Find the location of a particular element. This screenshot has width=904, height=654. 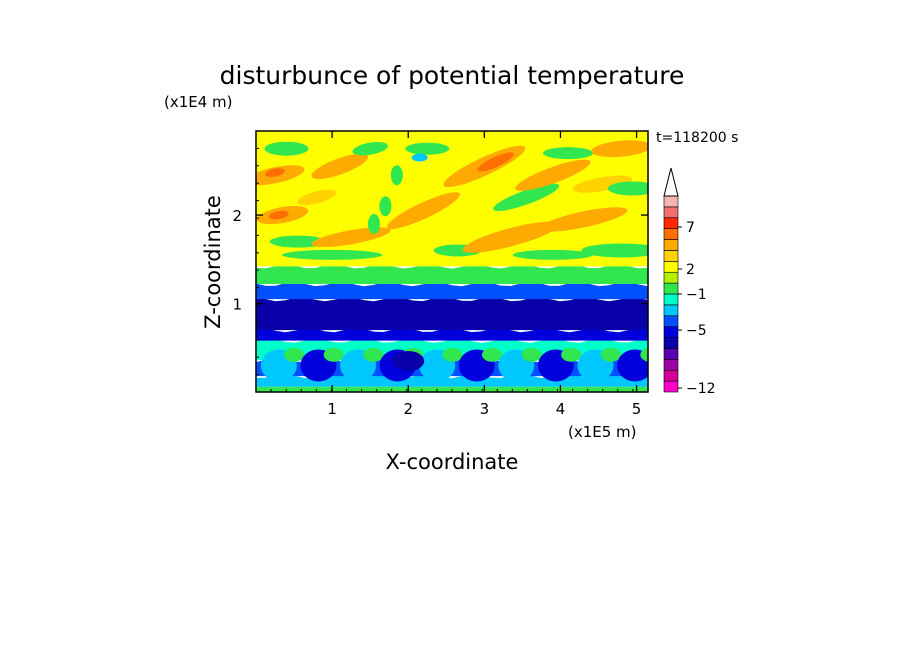

x-tick-label: 3 is located at coordinates (485, 409).